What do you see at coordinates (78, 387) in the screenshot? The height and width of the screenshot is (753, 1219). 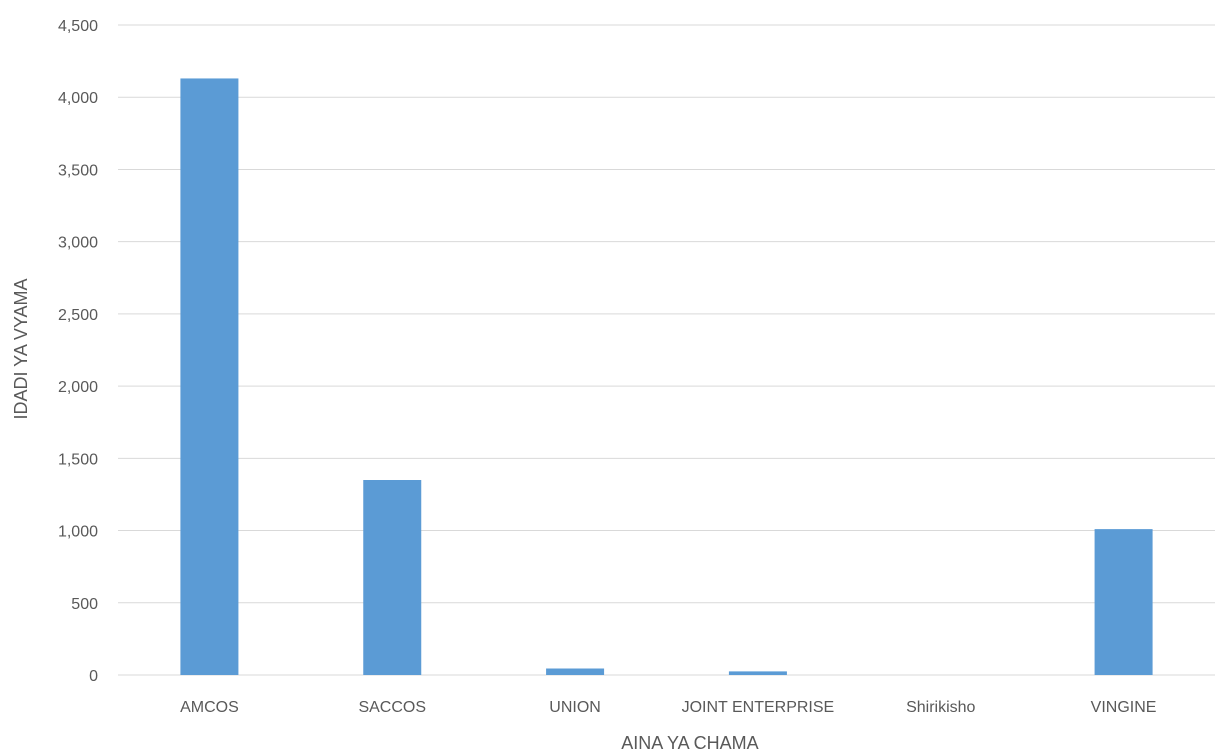 I see `y-tick-label: 2,000` at bounding box center [78, 387].